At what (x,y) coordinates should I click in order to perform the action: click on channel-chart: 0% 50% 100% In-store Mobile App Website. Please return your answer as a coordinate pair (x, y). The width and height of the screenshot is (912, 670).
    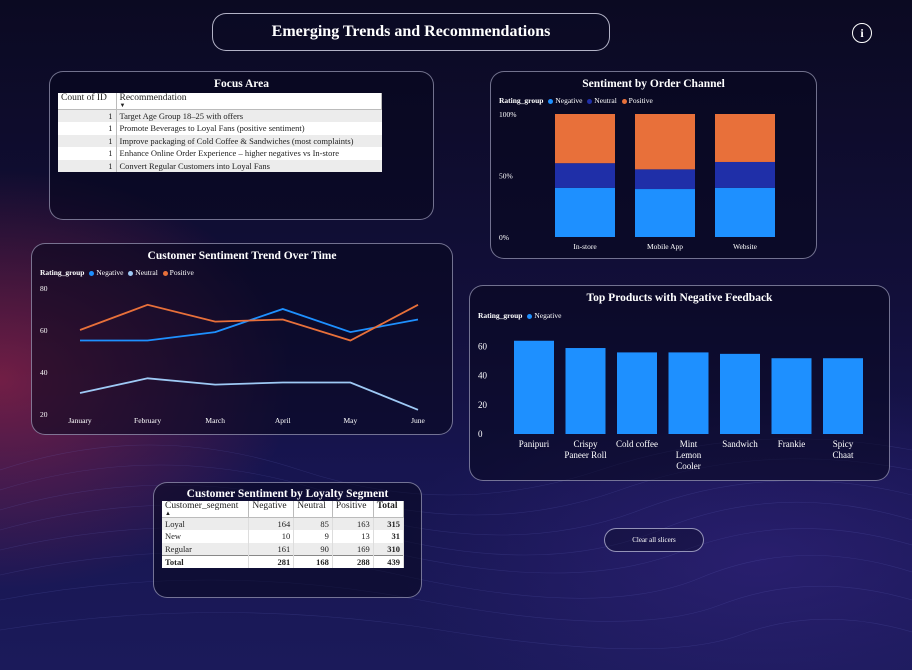
    Looking at the image, I should click on (637, 180).